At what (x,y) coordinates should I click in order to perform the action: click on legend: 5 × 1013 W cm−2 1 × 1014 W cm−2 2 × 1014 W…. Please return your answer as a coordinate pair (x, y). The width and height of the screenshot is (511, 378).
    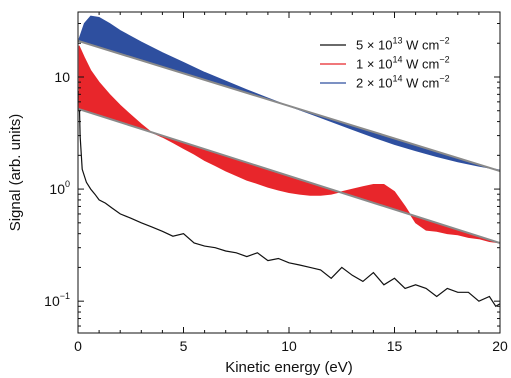
    Looking at the image, I should click on (385, 63).